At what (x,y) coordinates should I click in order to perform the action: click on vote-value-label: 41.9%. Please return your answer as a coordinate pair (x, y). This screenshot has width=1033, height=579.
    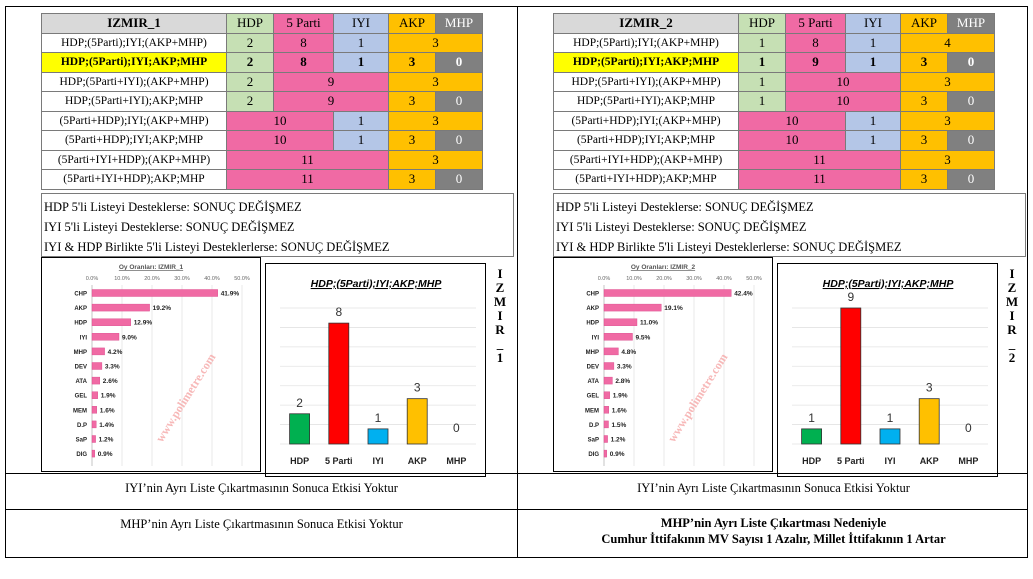
    Looking at the image, I should click on (230, 294).